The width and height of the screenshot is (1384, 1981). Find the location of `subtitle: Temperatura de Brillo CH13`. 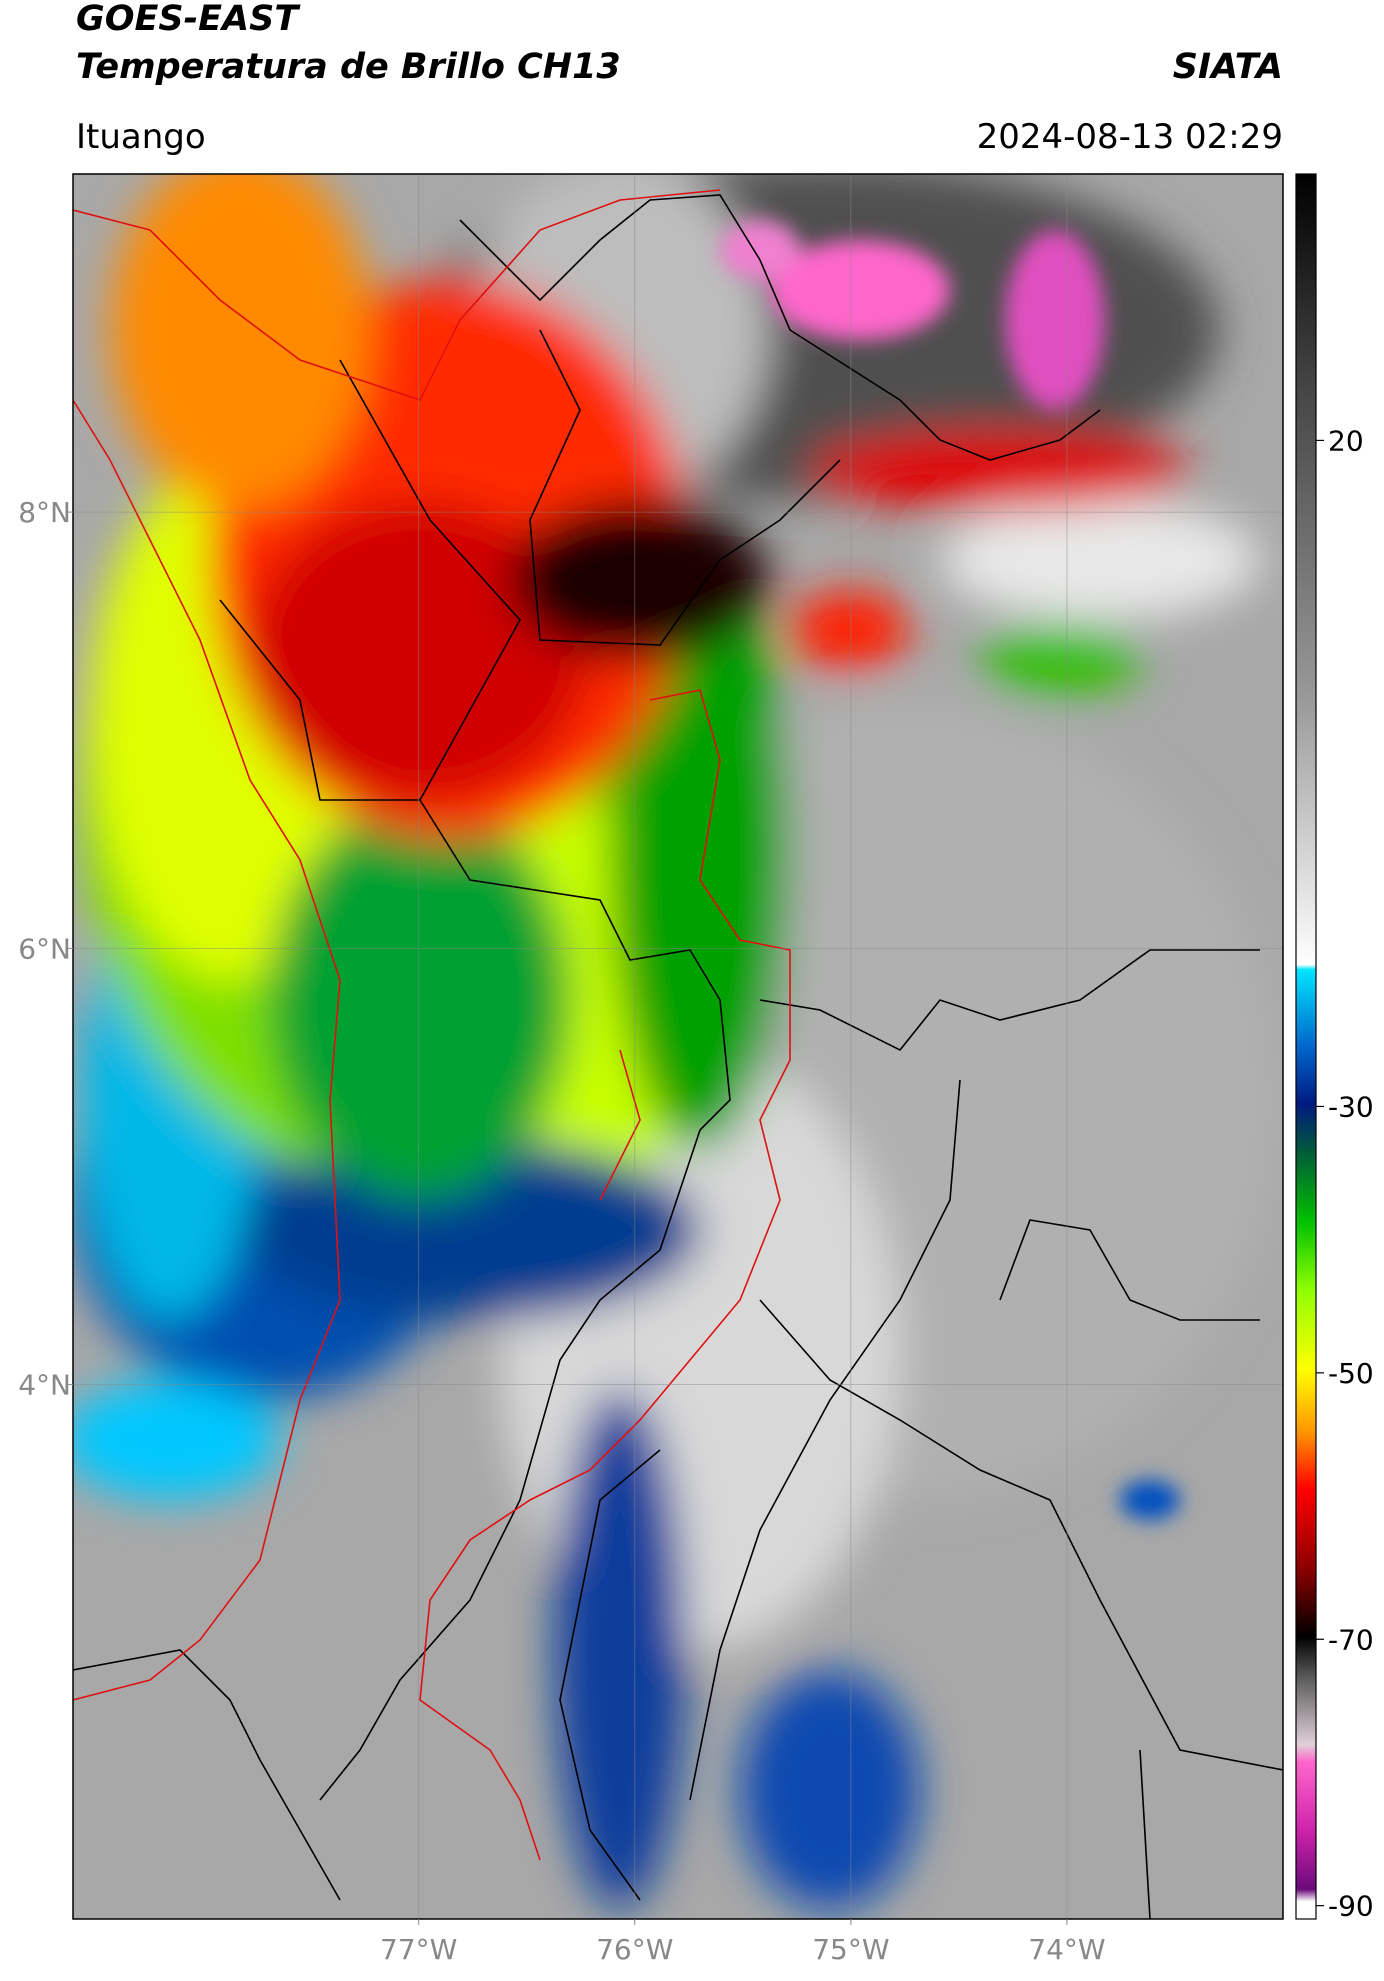

subtitle: Temperatura de Brillo CH13 is located at coordinates (348, 67).